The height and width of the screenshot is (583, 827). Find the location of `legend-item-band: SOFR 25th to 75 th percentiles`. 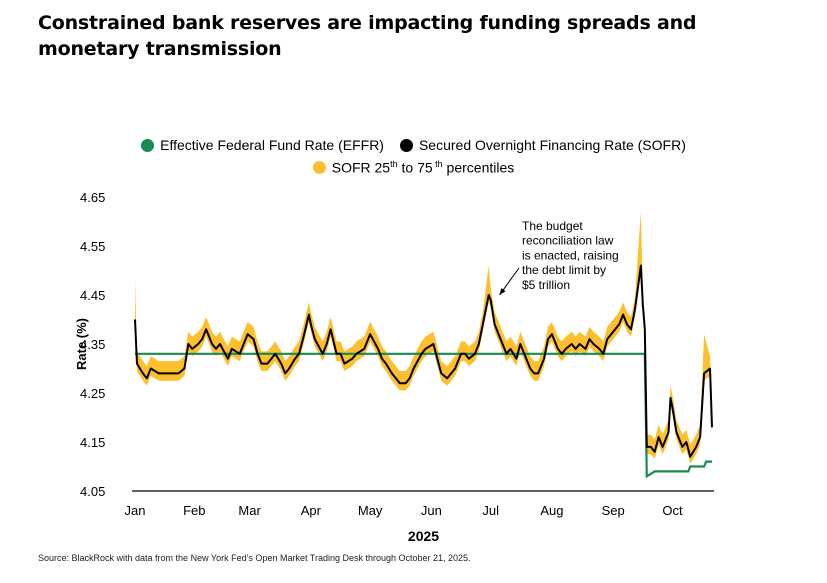

legend-item-band: SOFR 25th to 75 th percentiles is located at coordinates (413, 167).